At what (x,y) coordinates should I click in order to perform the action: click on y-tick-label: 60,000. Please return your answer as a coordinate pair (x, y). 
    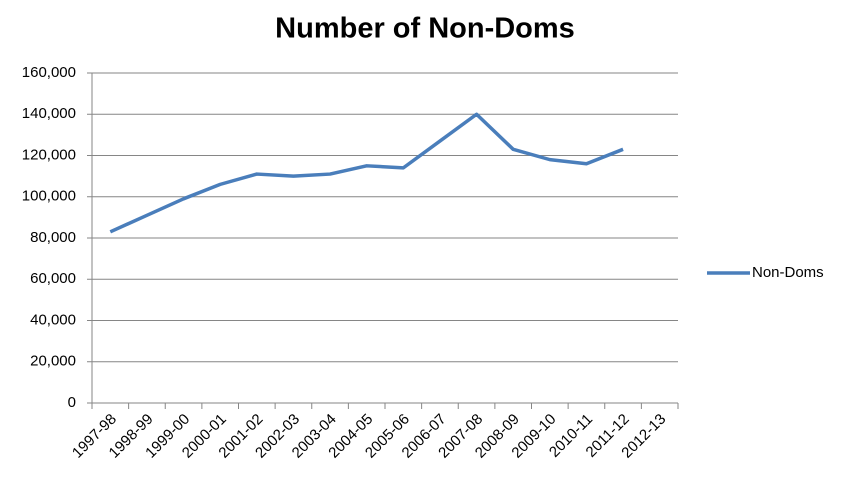
    Looking at the image, I should click on (53, 278).